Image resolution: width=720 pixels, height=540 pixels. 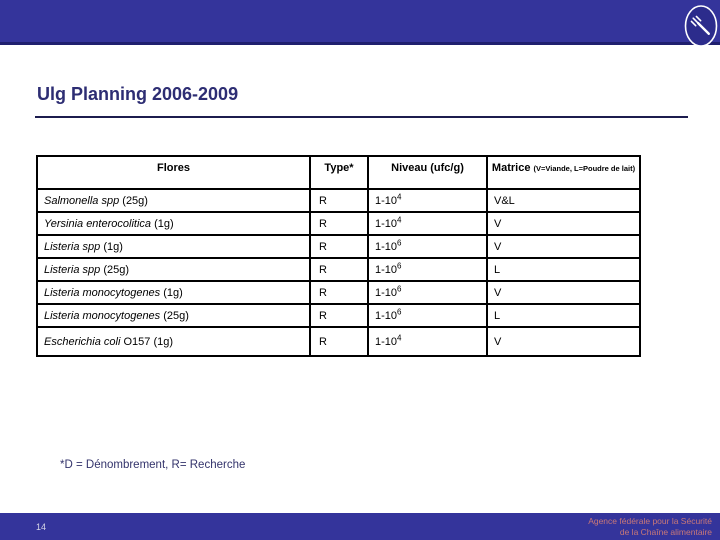 I want to click on table-row: Yersinia enterocolitica (1g) R 1-104 V, so click(x=338, y=223).